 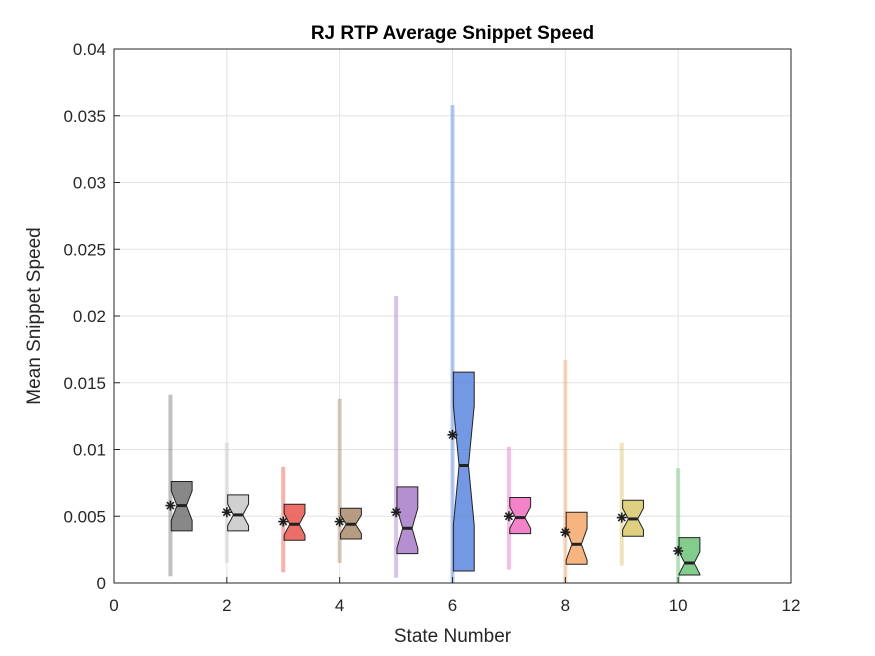 What do you see at coordinates (452, 33) in the screenshot?
I see `chart-title: RJ RTP Average Snippet Speed` at bounding box center [452, 33].